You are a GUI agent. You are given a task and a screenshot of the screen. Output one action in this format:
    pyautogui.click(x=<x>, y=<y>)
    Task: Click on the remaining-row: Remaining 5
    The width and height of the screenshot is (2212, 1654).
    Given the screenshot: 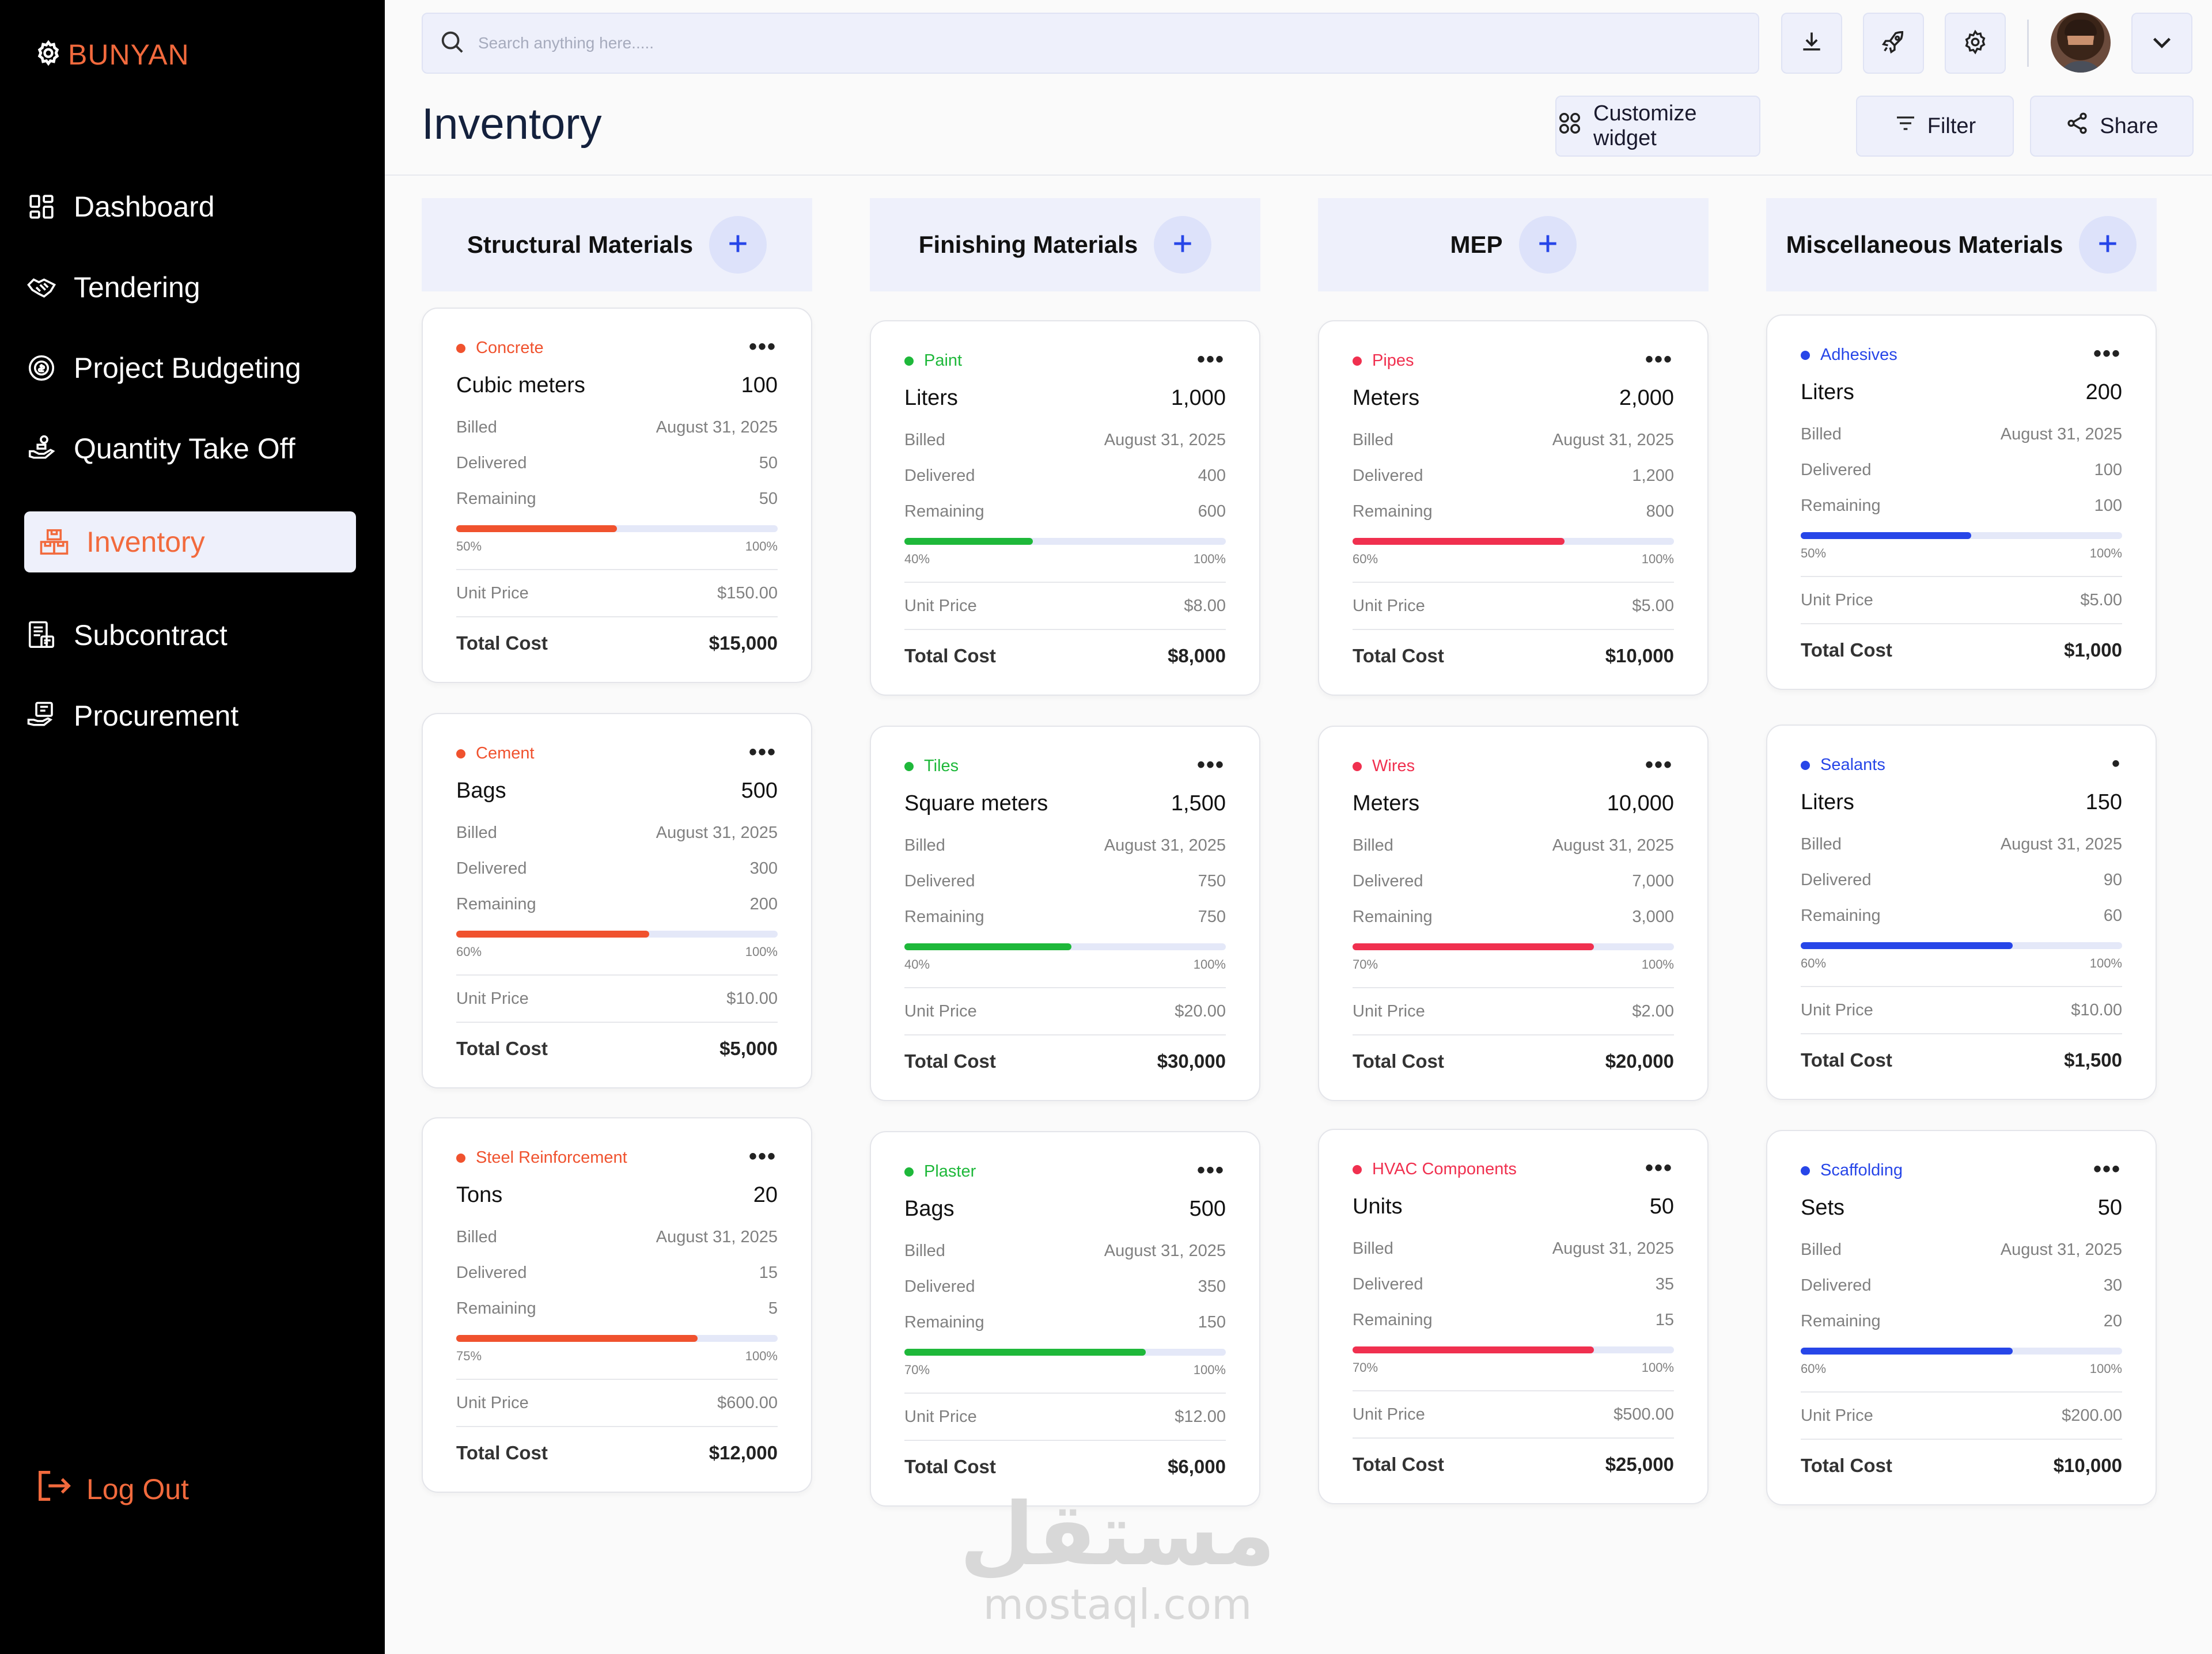 What is the action you would take?
    pyautogui.click(x=617, y=1308)
    